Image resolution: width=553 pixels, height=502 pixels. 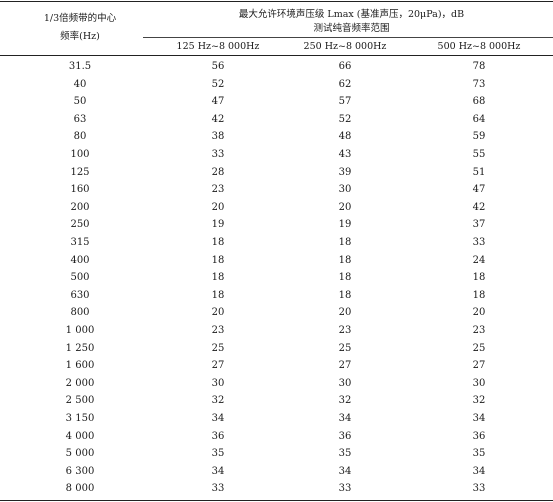 What do you see at coordinates (345, 84) in the screenshot?
I see `lmax-250hz-cell: 62` at bounding box center [345, 84].